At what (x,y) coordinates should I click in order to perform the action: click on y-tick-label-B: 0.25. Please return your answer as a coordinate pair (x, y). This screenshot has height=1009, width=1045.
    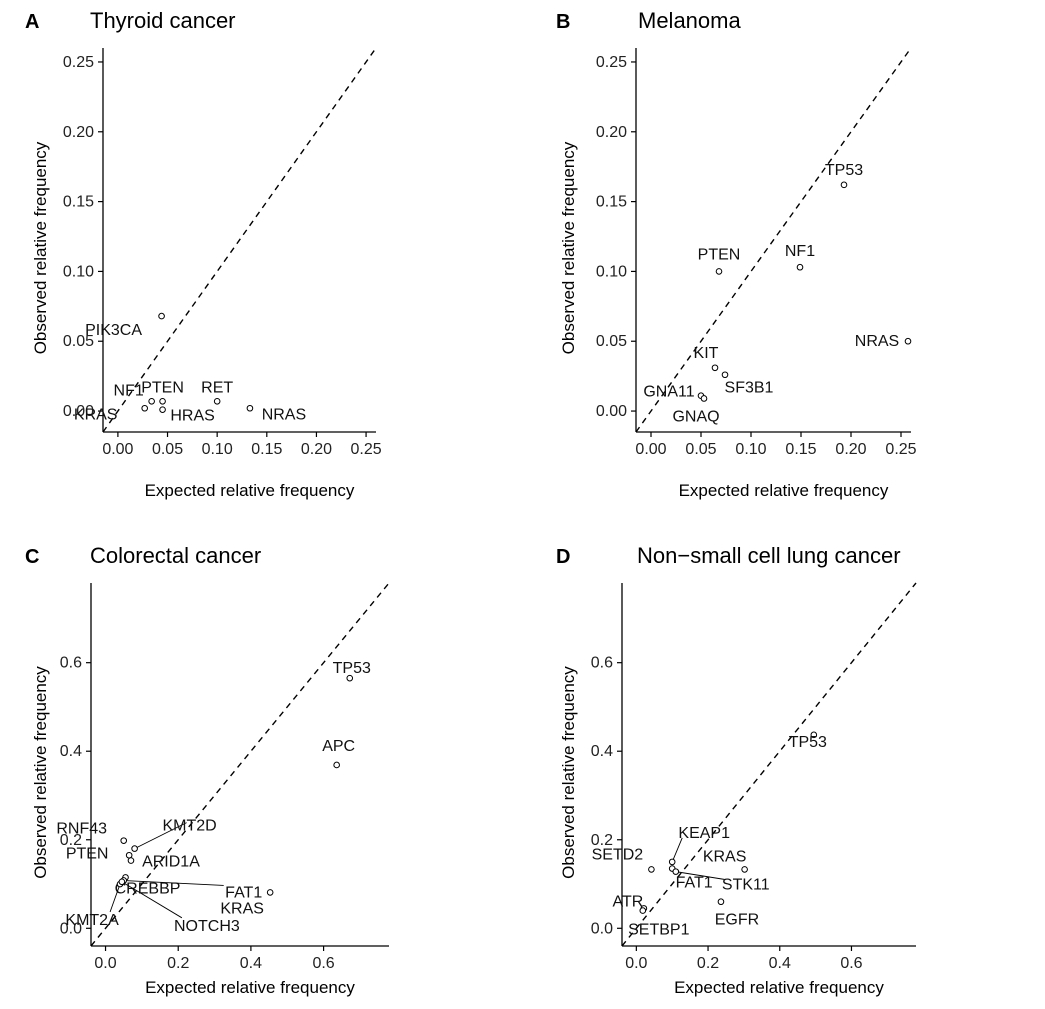
    Looking at the image, I should click on (611, 62).